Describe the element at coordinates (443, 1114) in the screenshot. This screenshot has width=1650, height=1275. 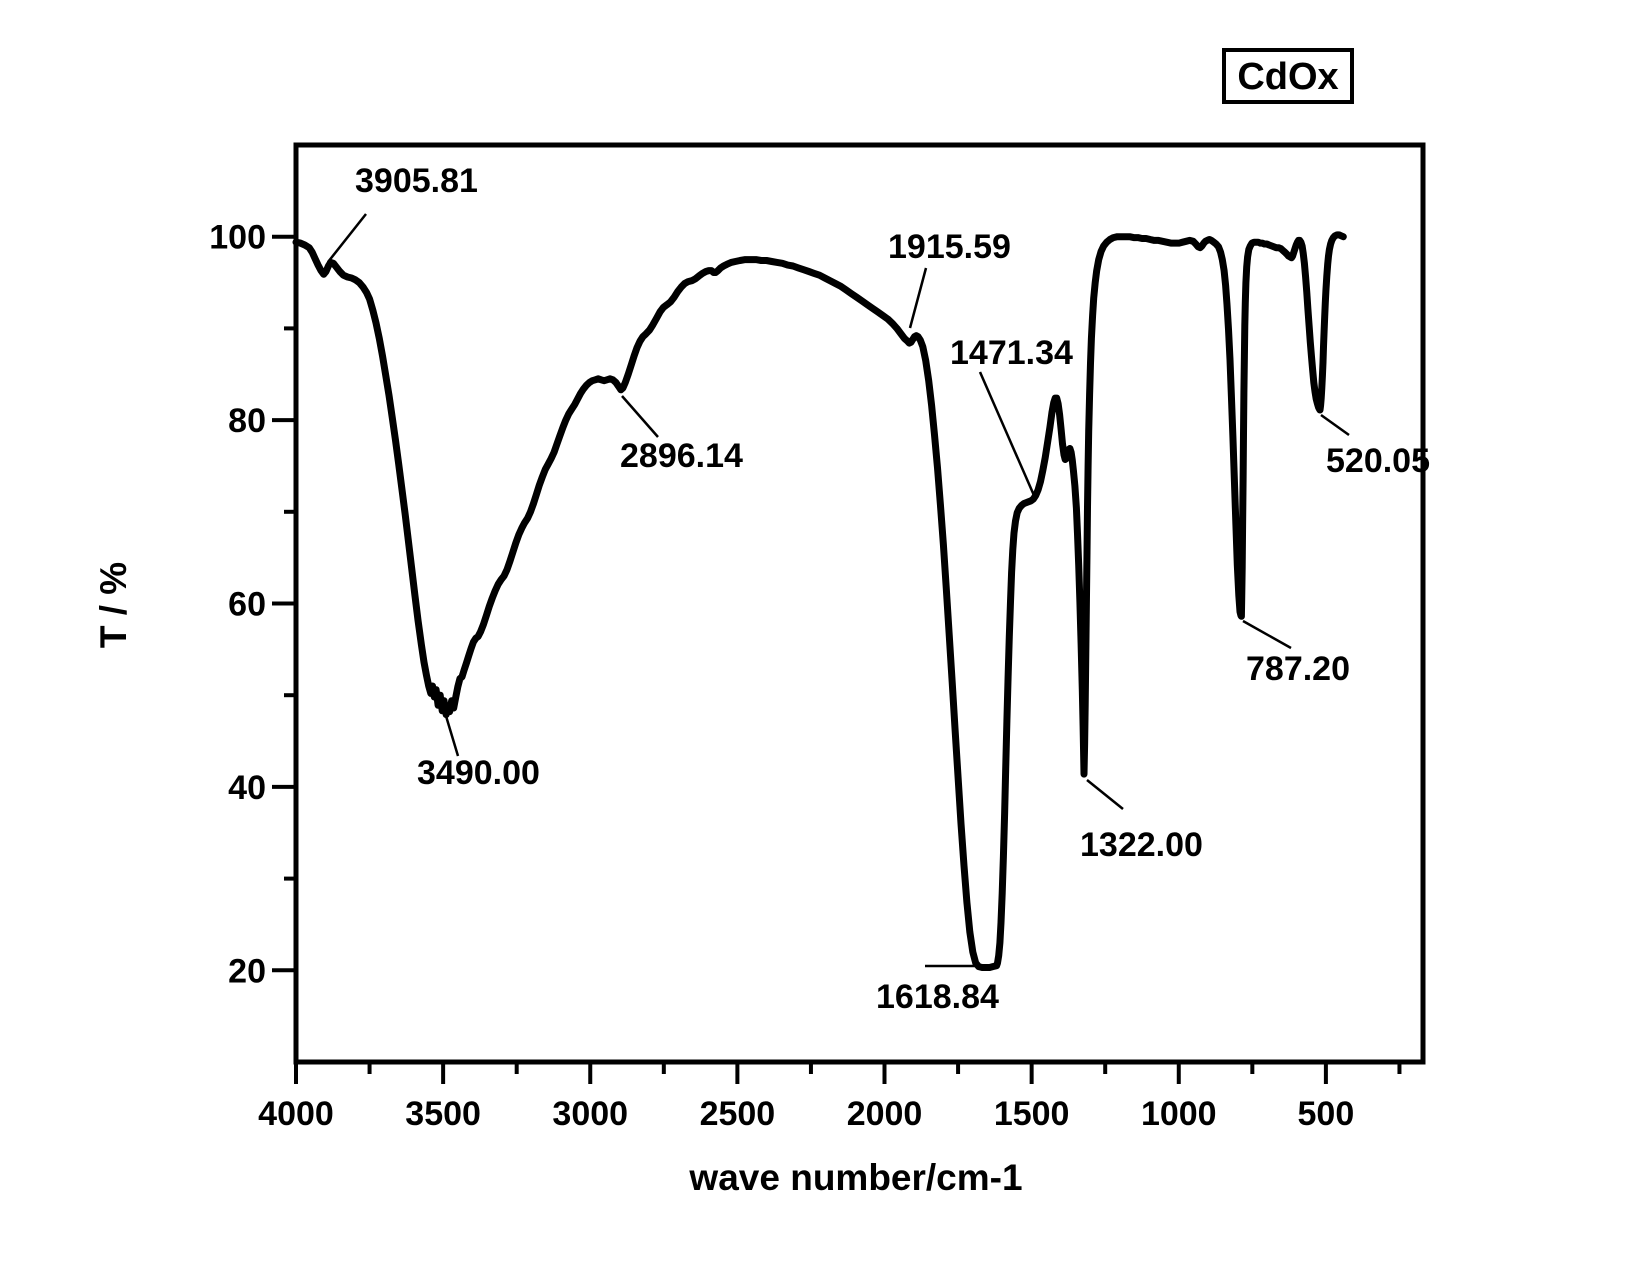
I see `x-tick-label: 3500` at that location.